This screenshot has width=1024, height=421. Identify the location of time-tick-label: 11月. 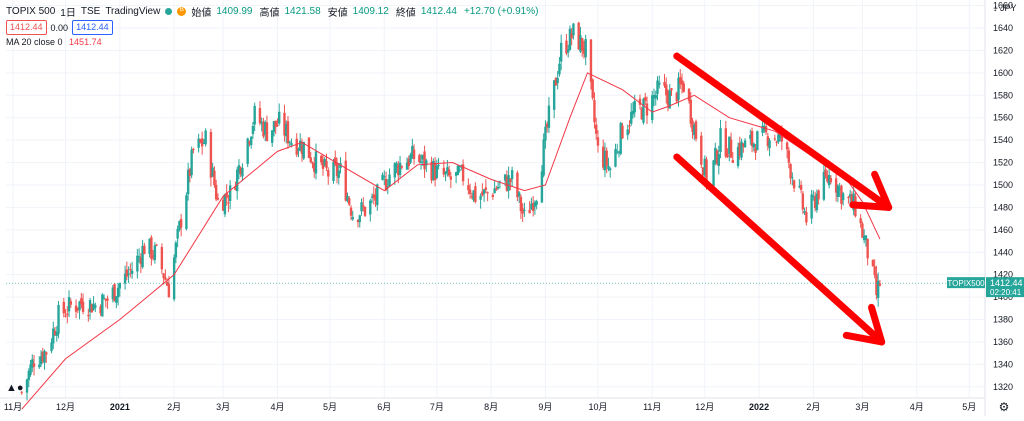
(652, 407).